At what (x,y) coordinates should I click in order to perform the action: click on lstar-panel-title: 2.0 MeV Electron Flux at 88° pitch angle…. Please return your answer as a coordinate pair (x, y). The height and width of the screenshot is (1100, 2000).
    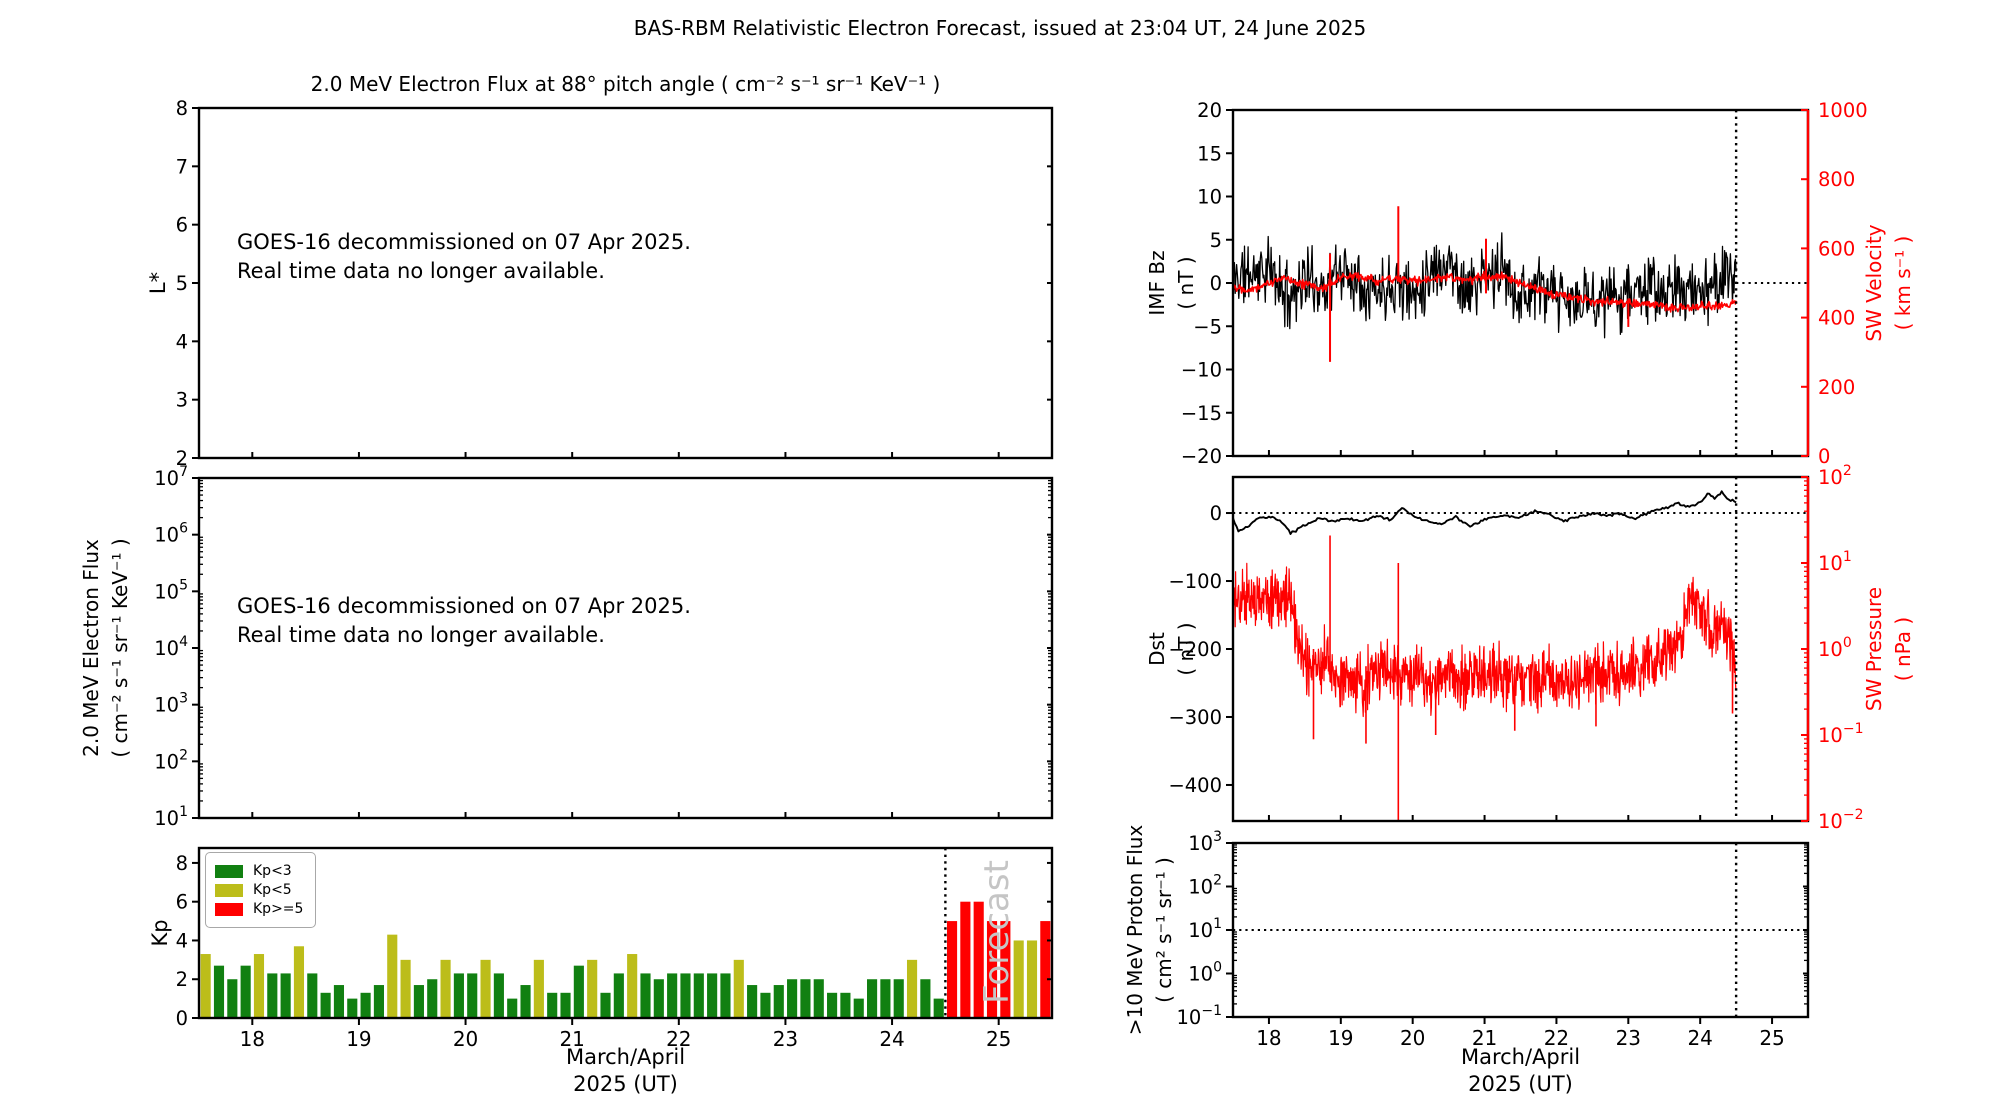
    Looking at the image, I should click on (625, 84).